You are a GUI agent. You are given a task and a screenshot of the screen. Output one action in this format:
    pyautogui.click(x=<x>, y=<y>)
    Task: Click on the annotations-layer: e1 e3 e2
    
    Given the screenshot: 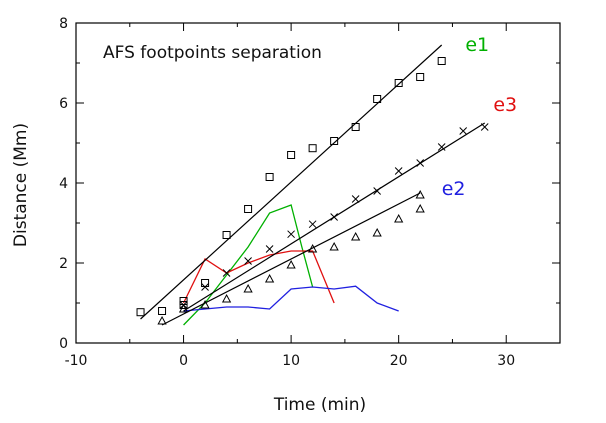 What is the action you would take?
    pyautogui.click(x=479, y=117)
    